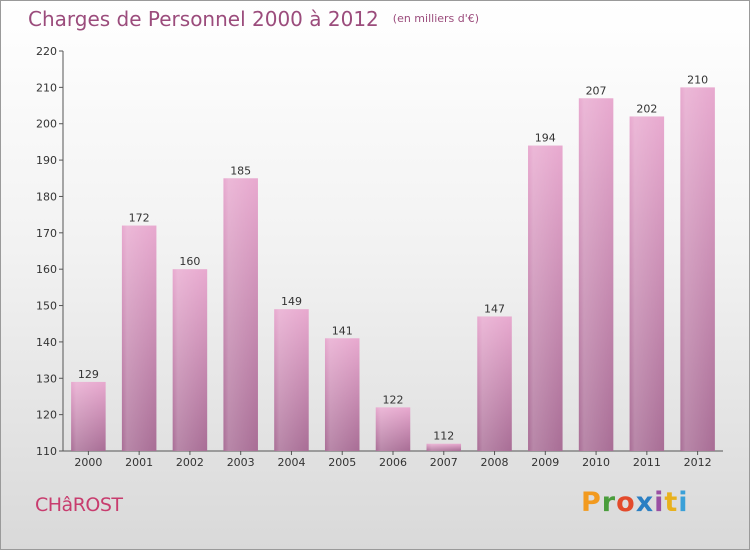  I want to click on value-label: 210, so click(697, 79).